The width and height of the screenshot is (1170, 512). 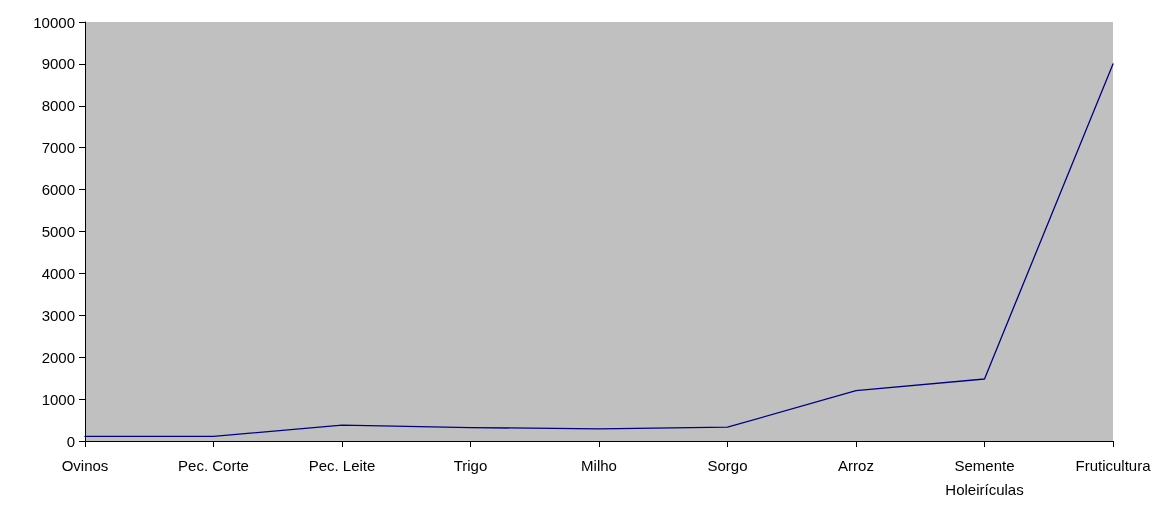 I want to click on y-tick-label: 10000, so click(x=54, y=22).